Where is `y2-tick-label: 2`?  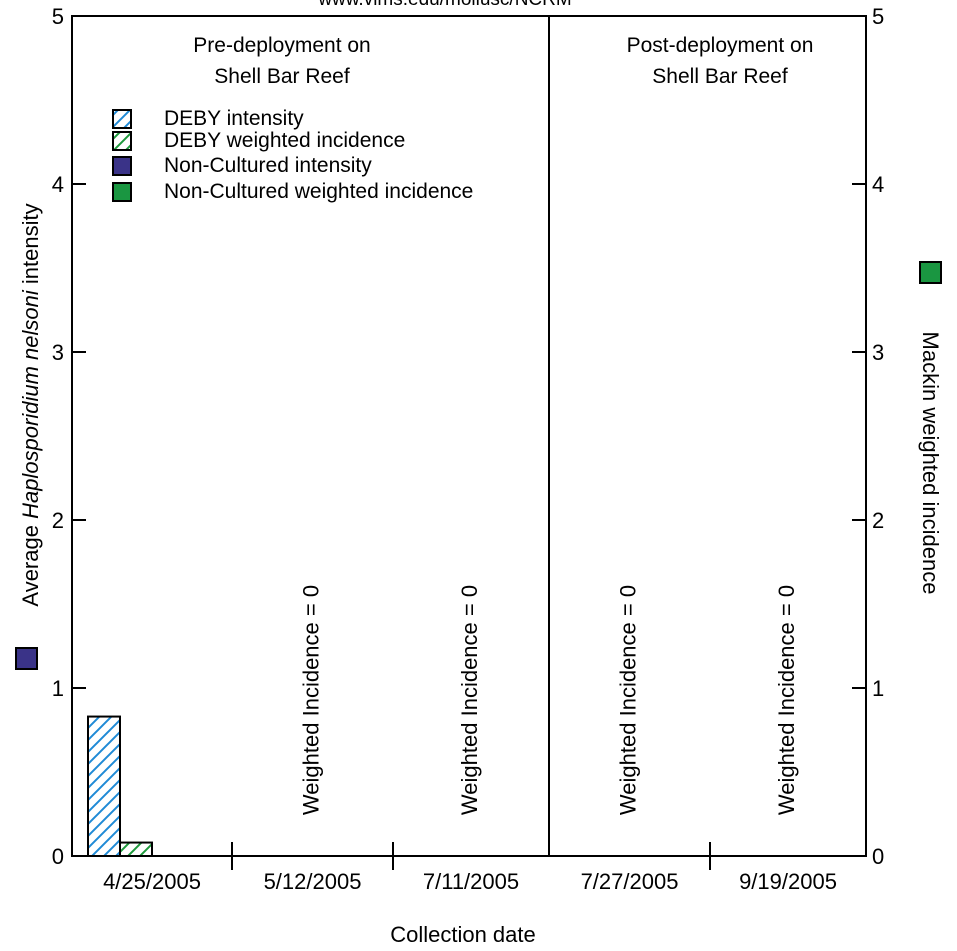
y2-tick-label: 2 is located at coordinates (878, 520).